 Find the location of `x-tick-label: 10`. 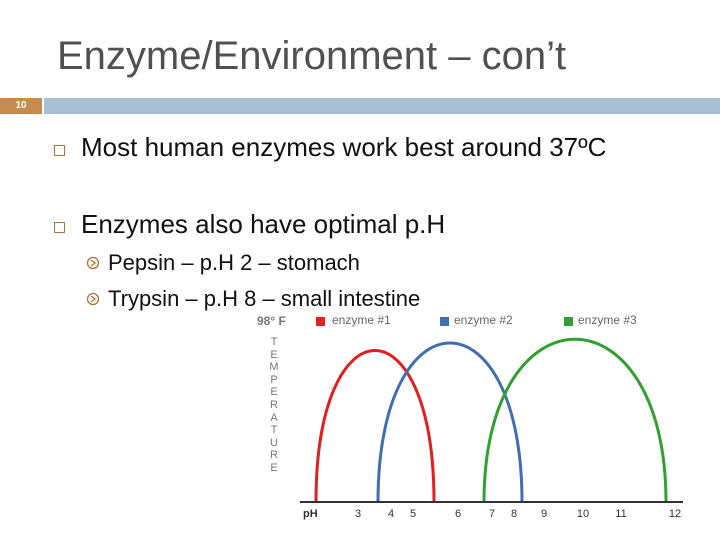

x-tick-label: 10 is located at coordinates (583, 514).